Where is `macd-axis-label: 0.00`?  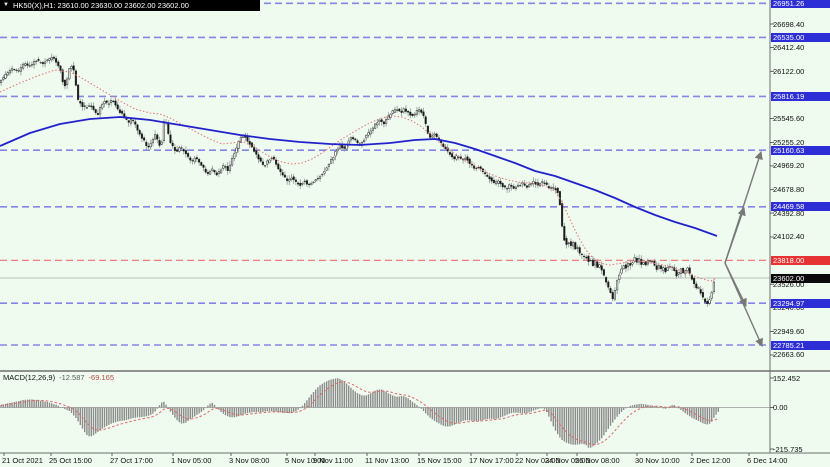
macd-axis-label: 0.00 is located at coordinates (780, 407).